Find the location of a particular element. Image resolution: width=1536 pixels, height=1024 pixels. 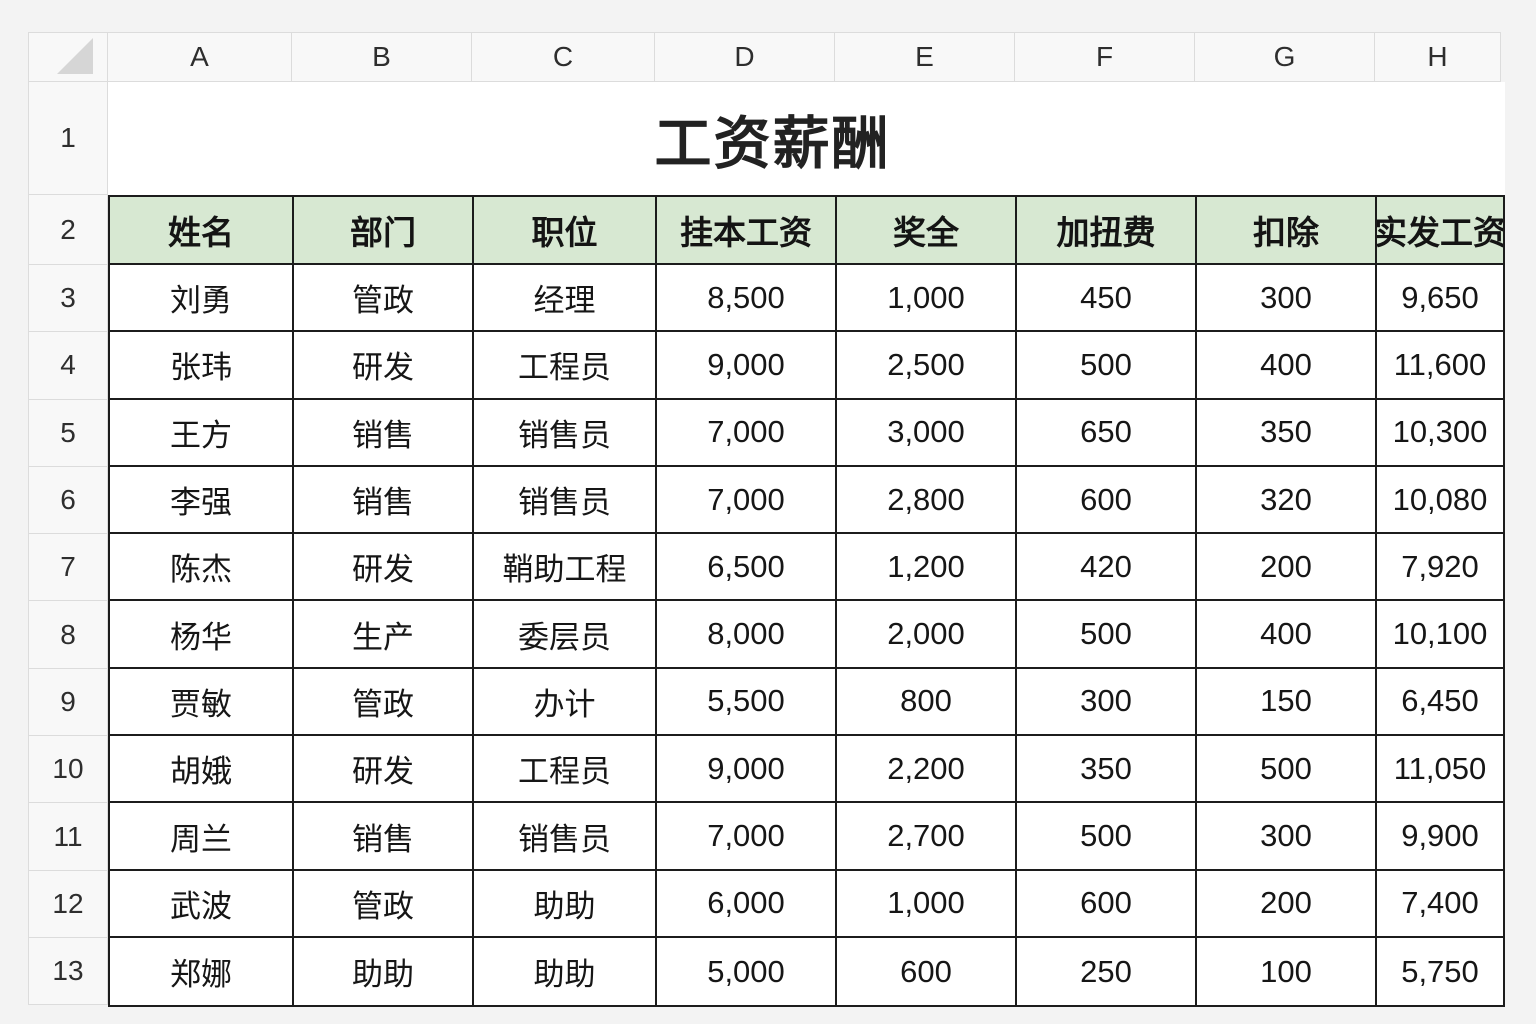

table-header-cell-a: 姓名 is located at coordinates (202, 230).